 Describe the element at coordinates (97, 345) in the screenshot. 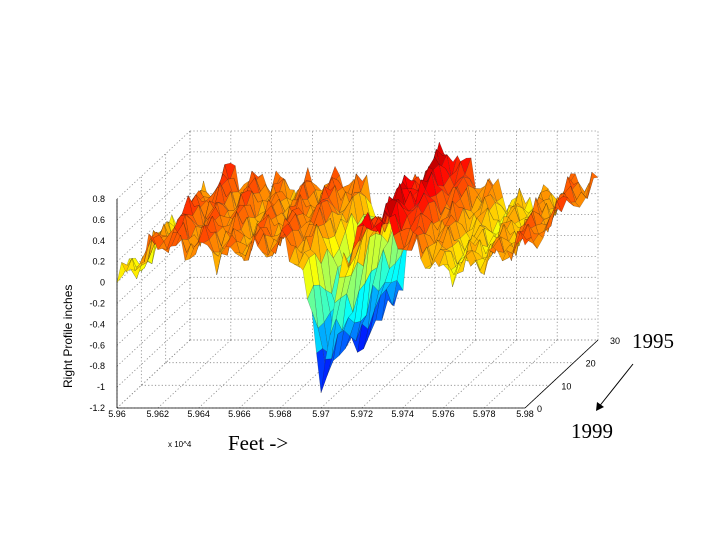

I see `z-tick-label: -0.6` at that location.